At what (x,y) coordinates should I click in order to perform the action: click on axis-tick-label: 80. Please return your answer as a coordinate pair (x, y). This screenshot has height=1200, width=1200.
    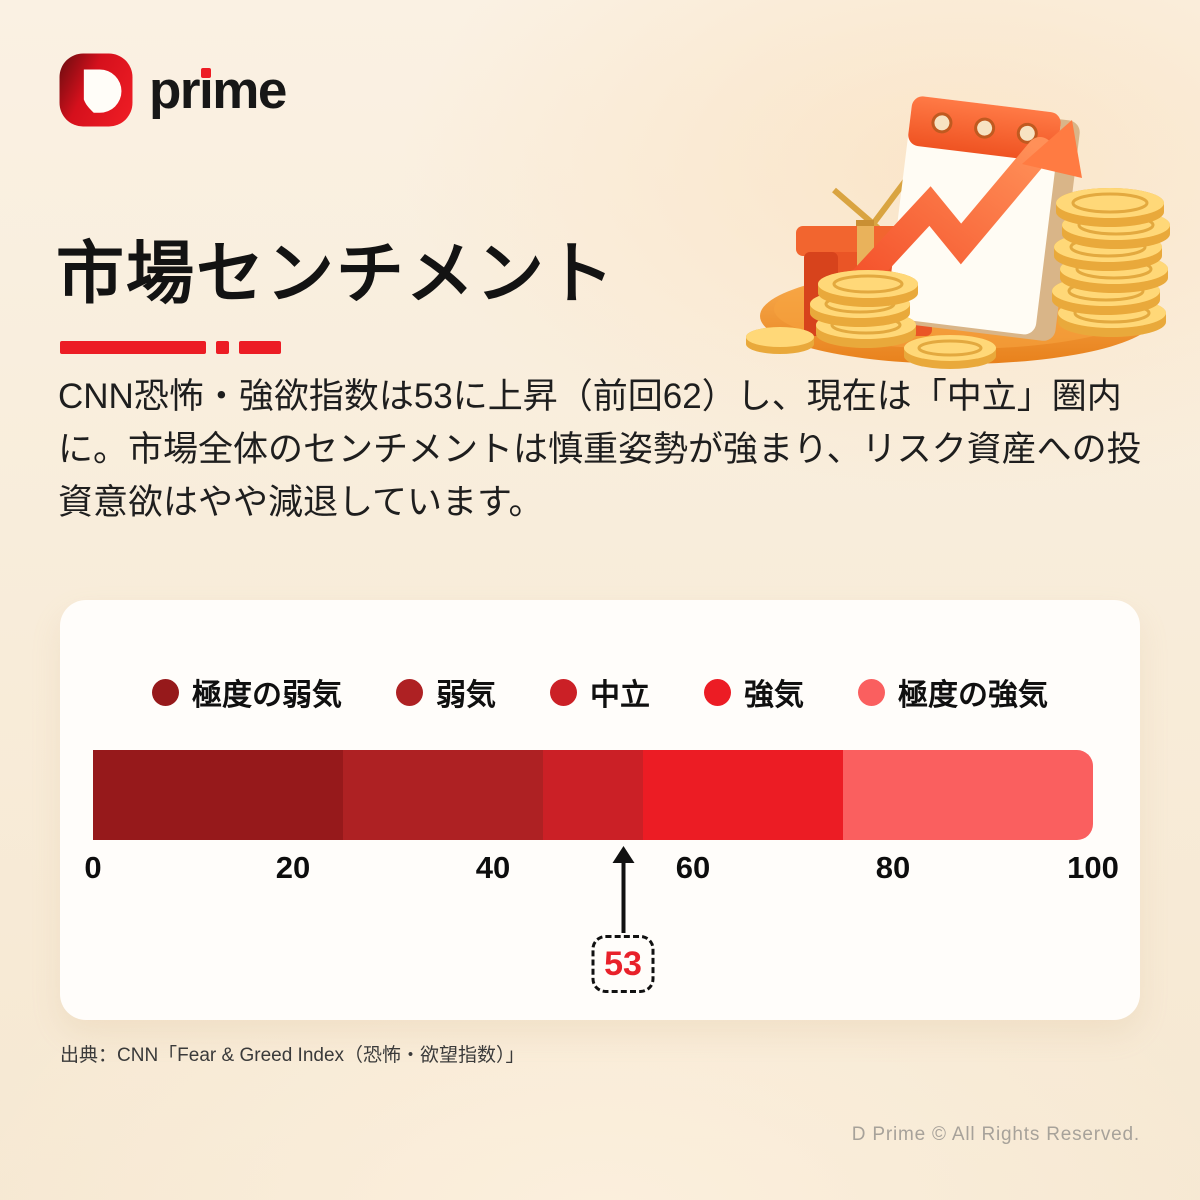
    Looking at the image, I should click on (893, 867).